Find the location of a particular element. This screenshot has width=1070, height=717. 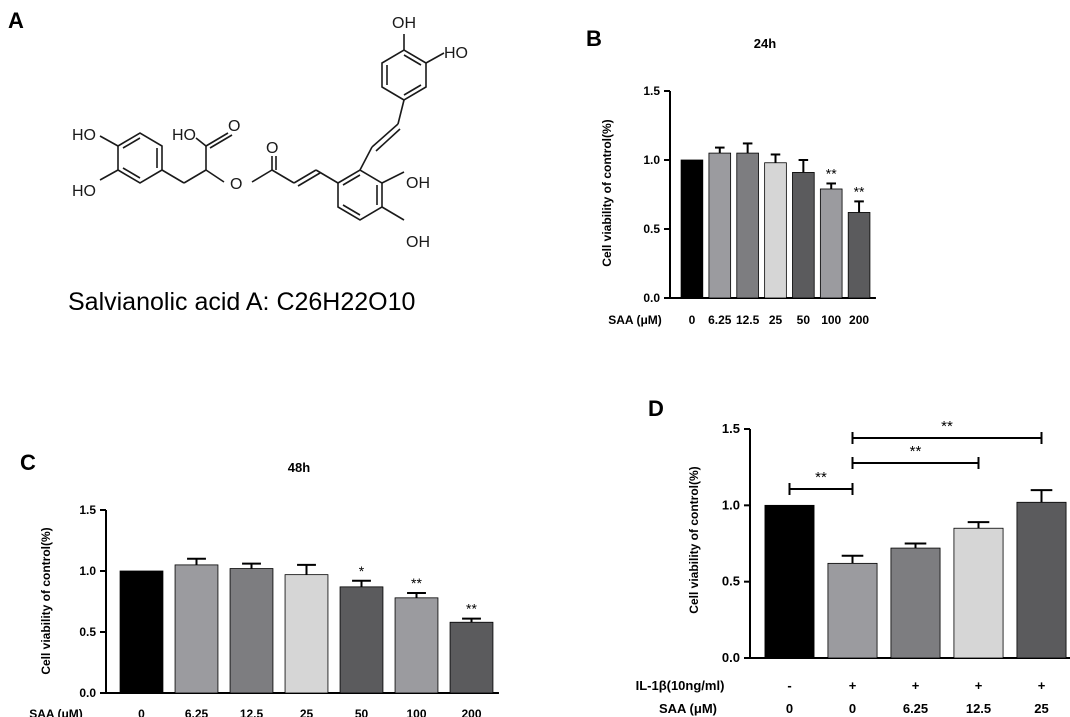

chart-title: 24h is located at coordinates (765, 43).